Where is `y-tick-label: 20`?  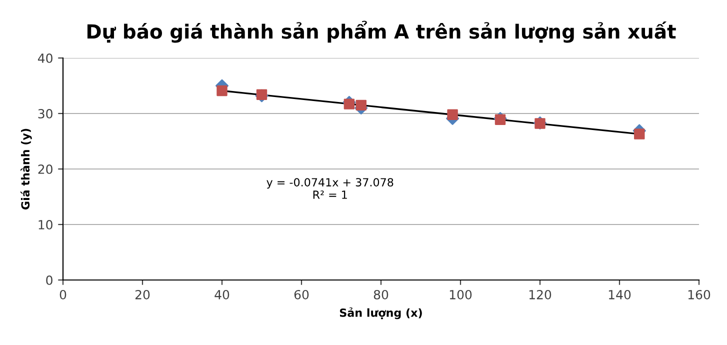 y-tick-label: 20 is located at coordinates (45, 169).